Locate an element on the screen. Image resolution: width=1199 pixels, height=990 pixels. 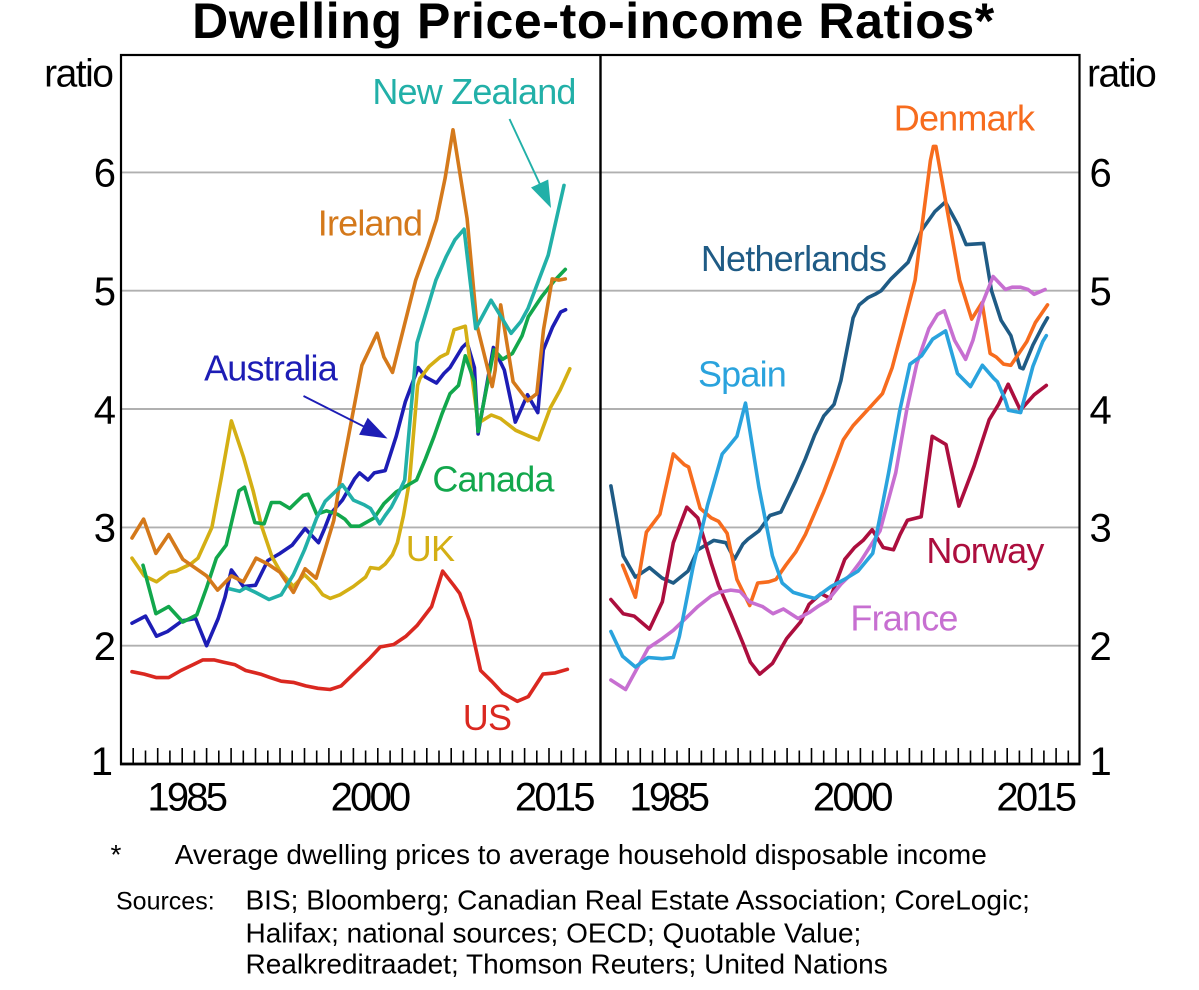
svg-text: France is located at coordinates (903, 618).